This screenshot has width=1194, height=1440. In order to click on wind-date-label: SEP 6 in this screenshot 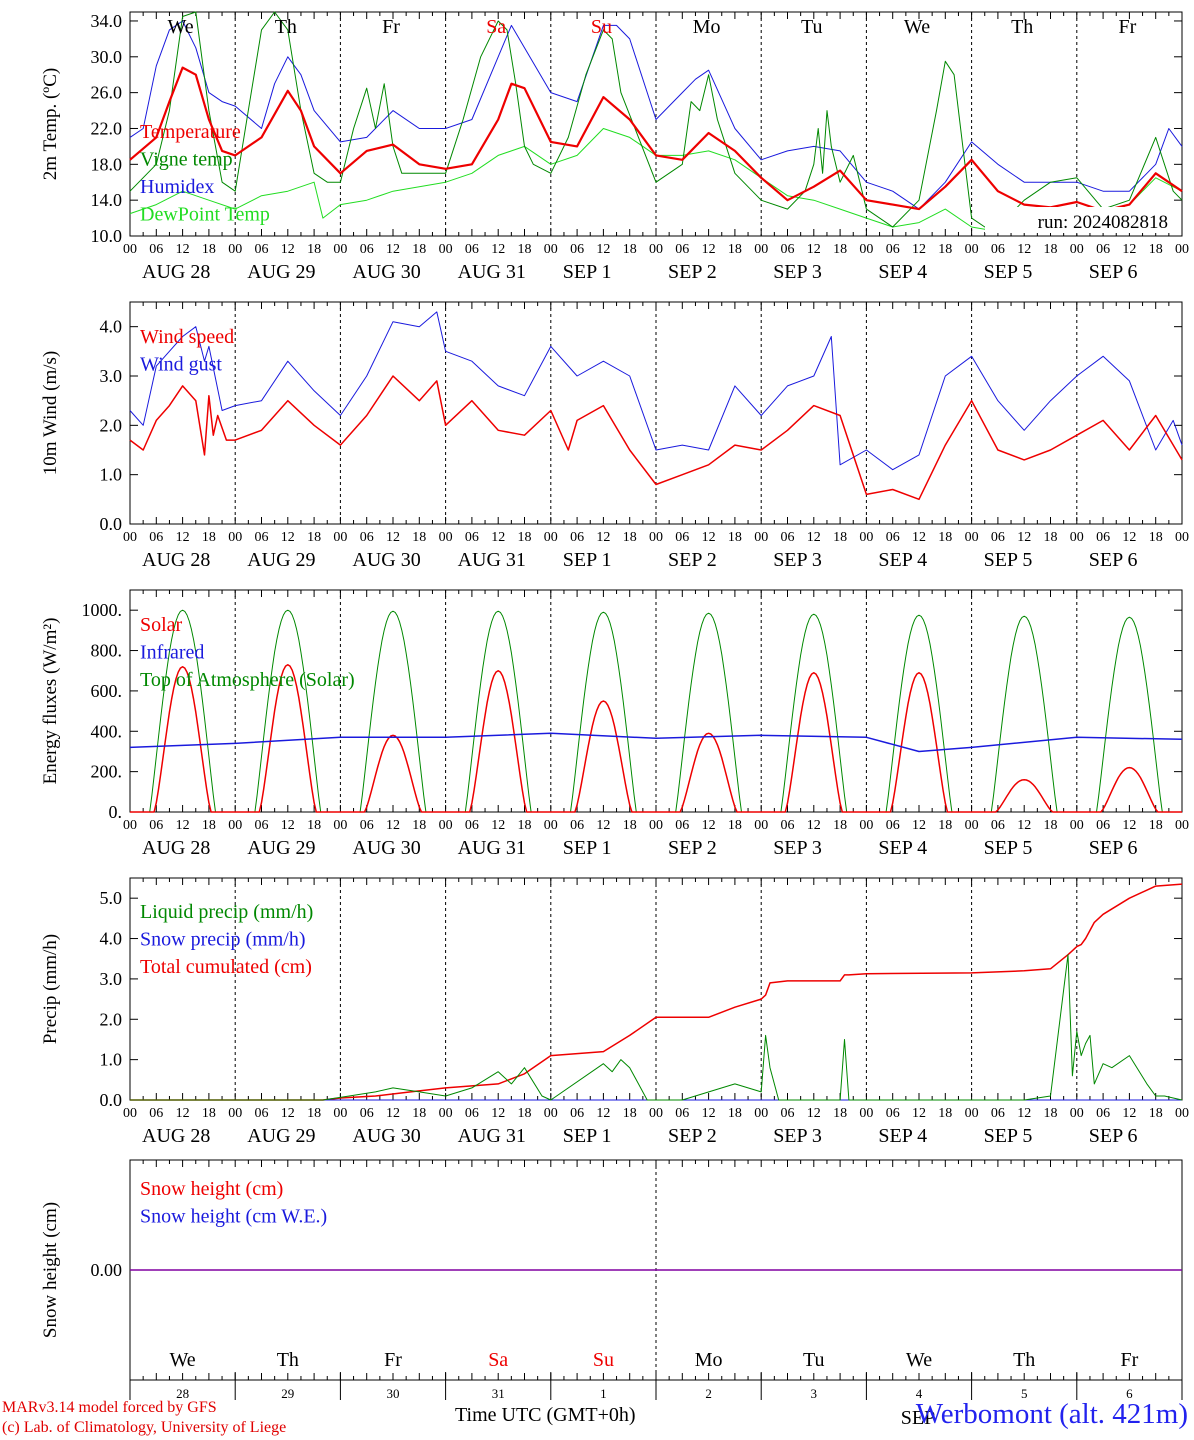, I will do `click(1113, 560)`.